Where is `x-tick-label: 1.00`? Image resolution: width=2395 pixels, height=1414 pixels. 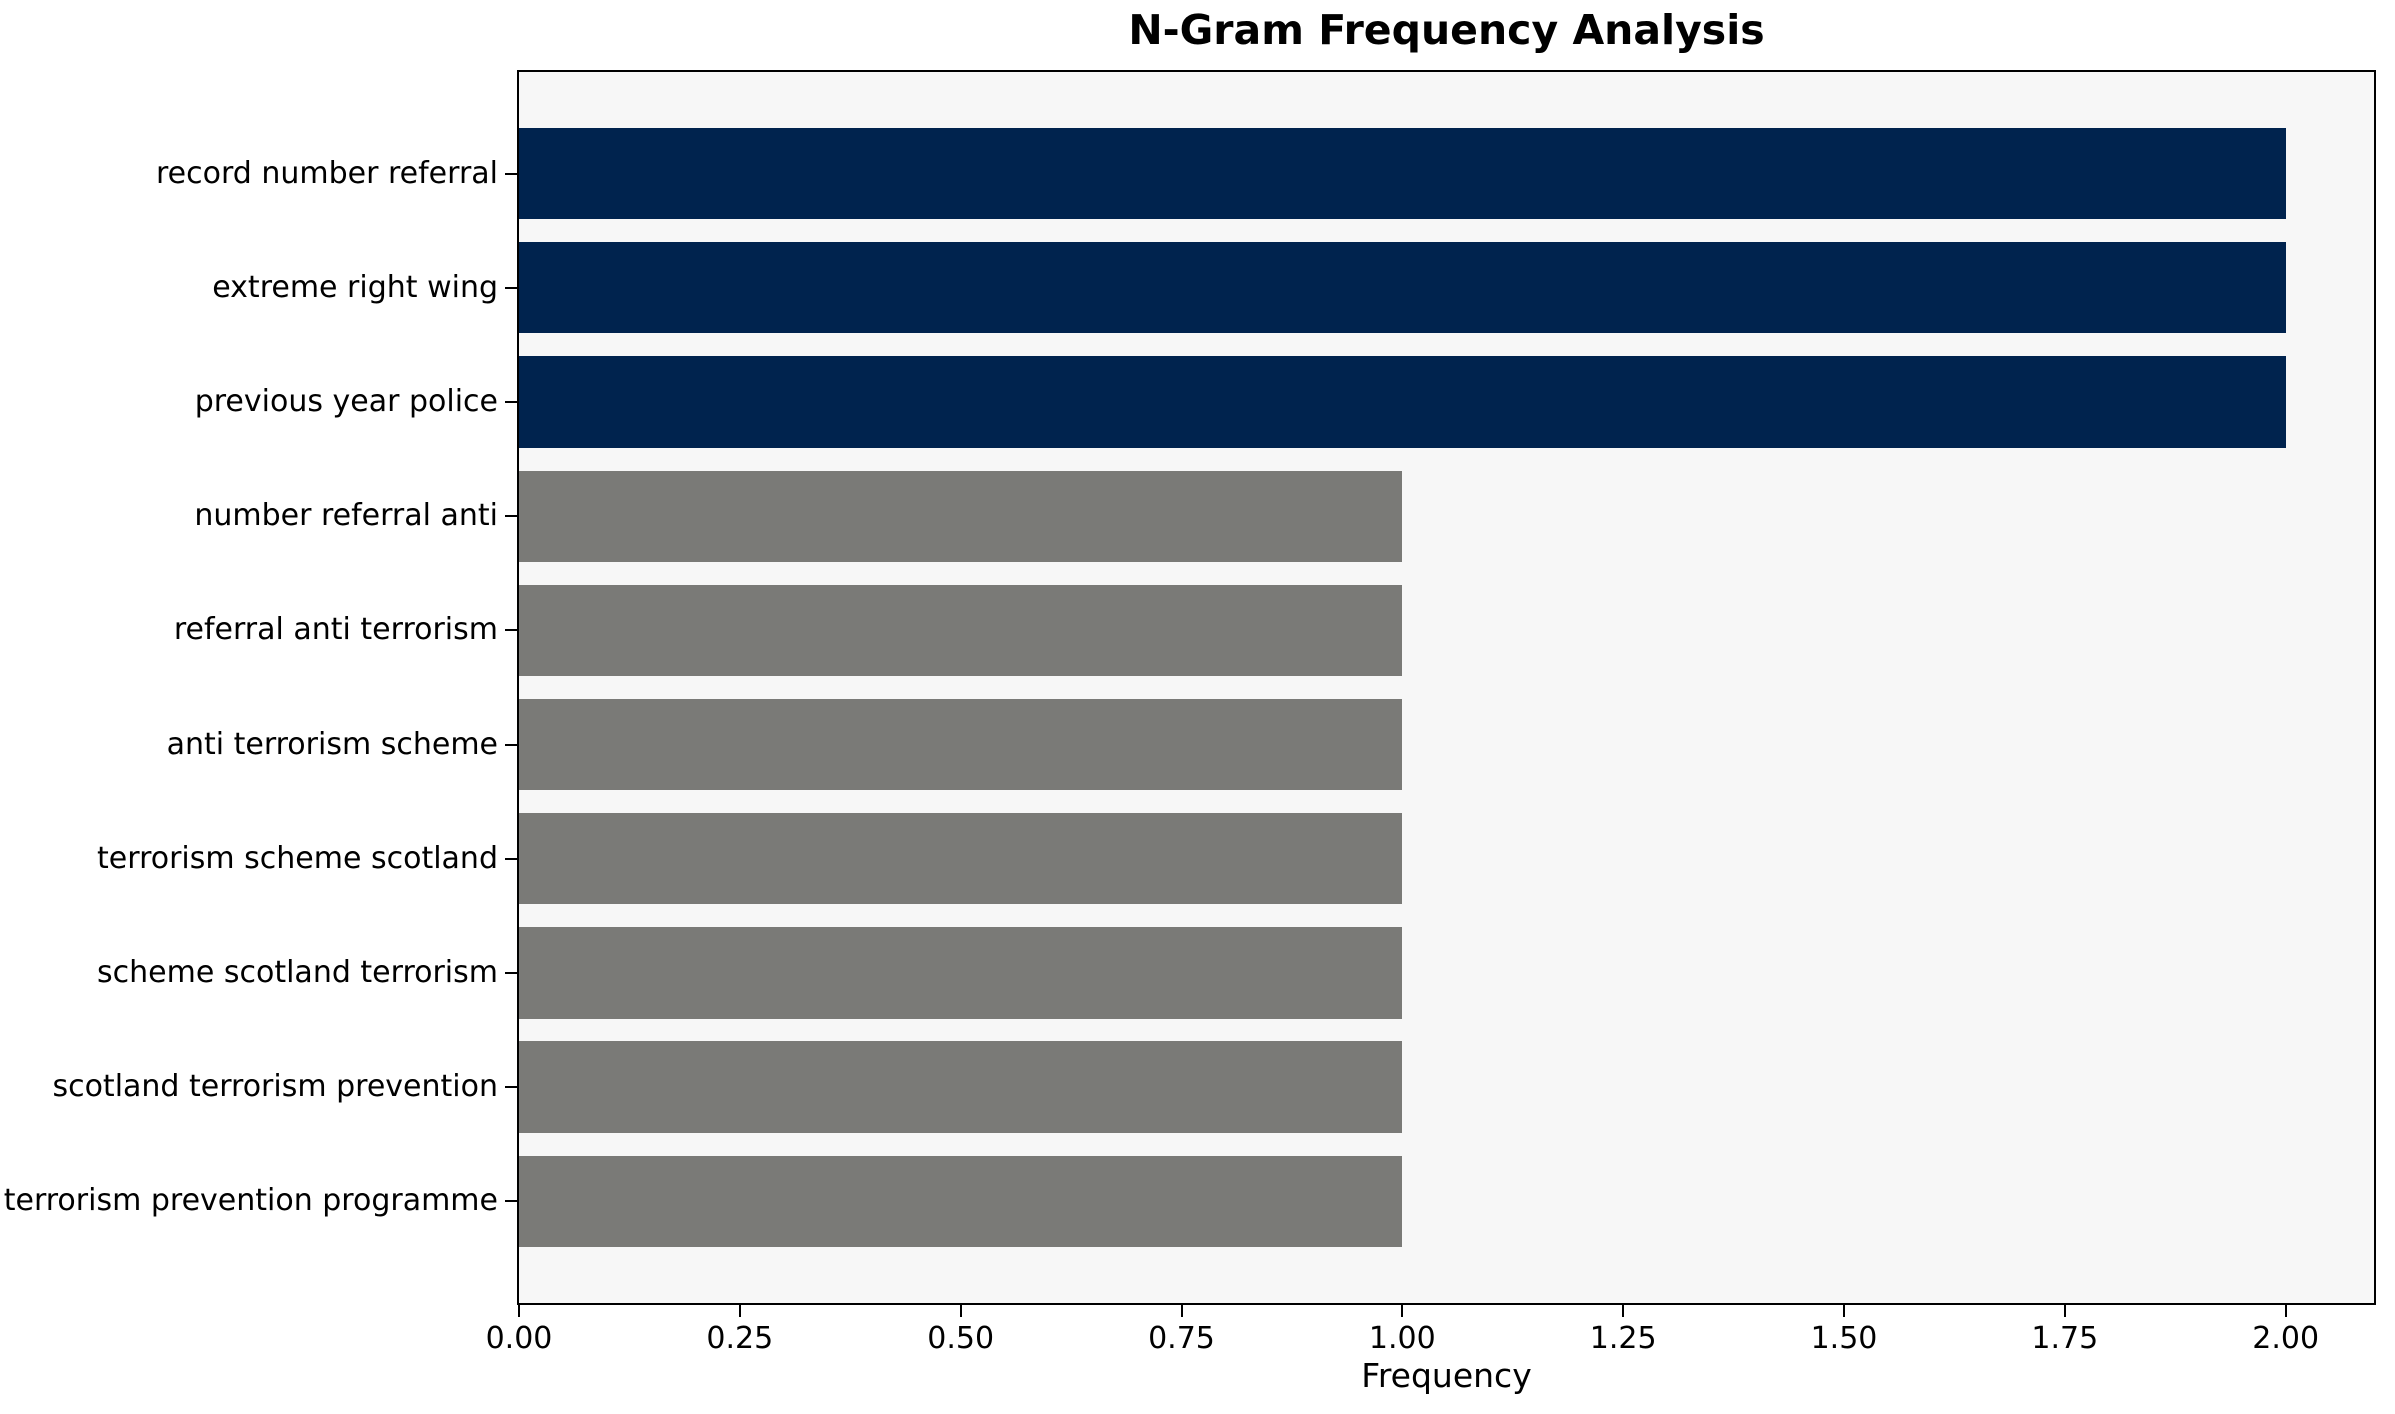 x-tick-label: 1.00 is located at coordinates (1402, 1338).